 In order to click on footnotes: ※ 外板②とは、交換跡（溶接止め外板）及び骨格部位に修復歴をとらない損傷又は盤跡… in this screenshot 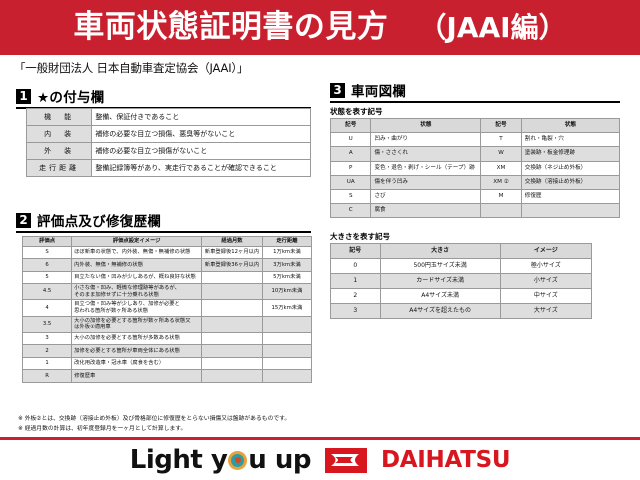, I will do `click(154, 424)`.